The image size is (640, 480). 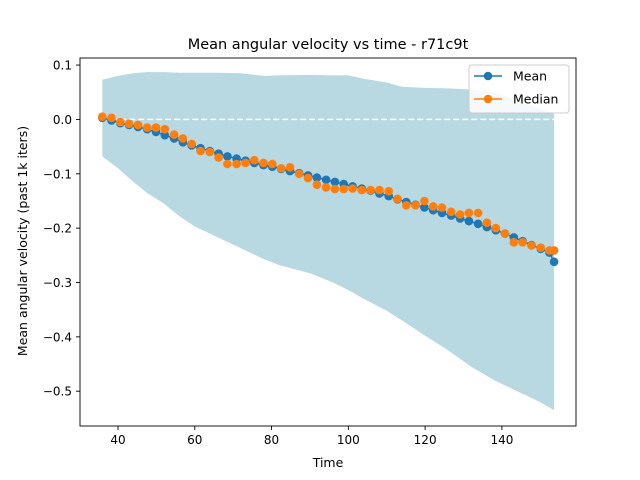 What do you see at coordinates (530, 76) in the screenshot?
I see `legend-mean-label: Mean` at bounding box center [530, 76].